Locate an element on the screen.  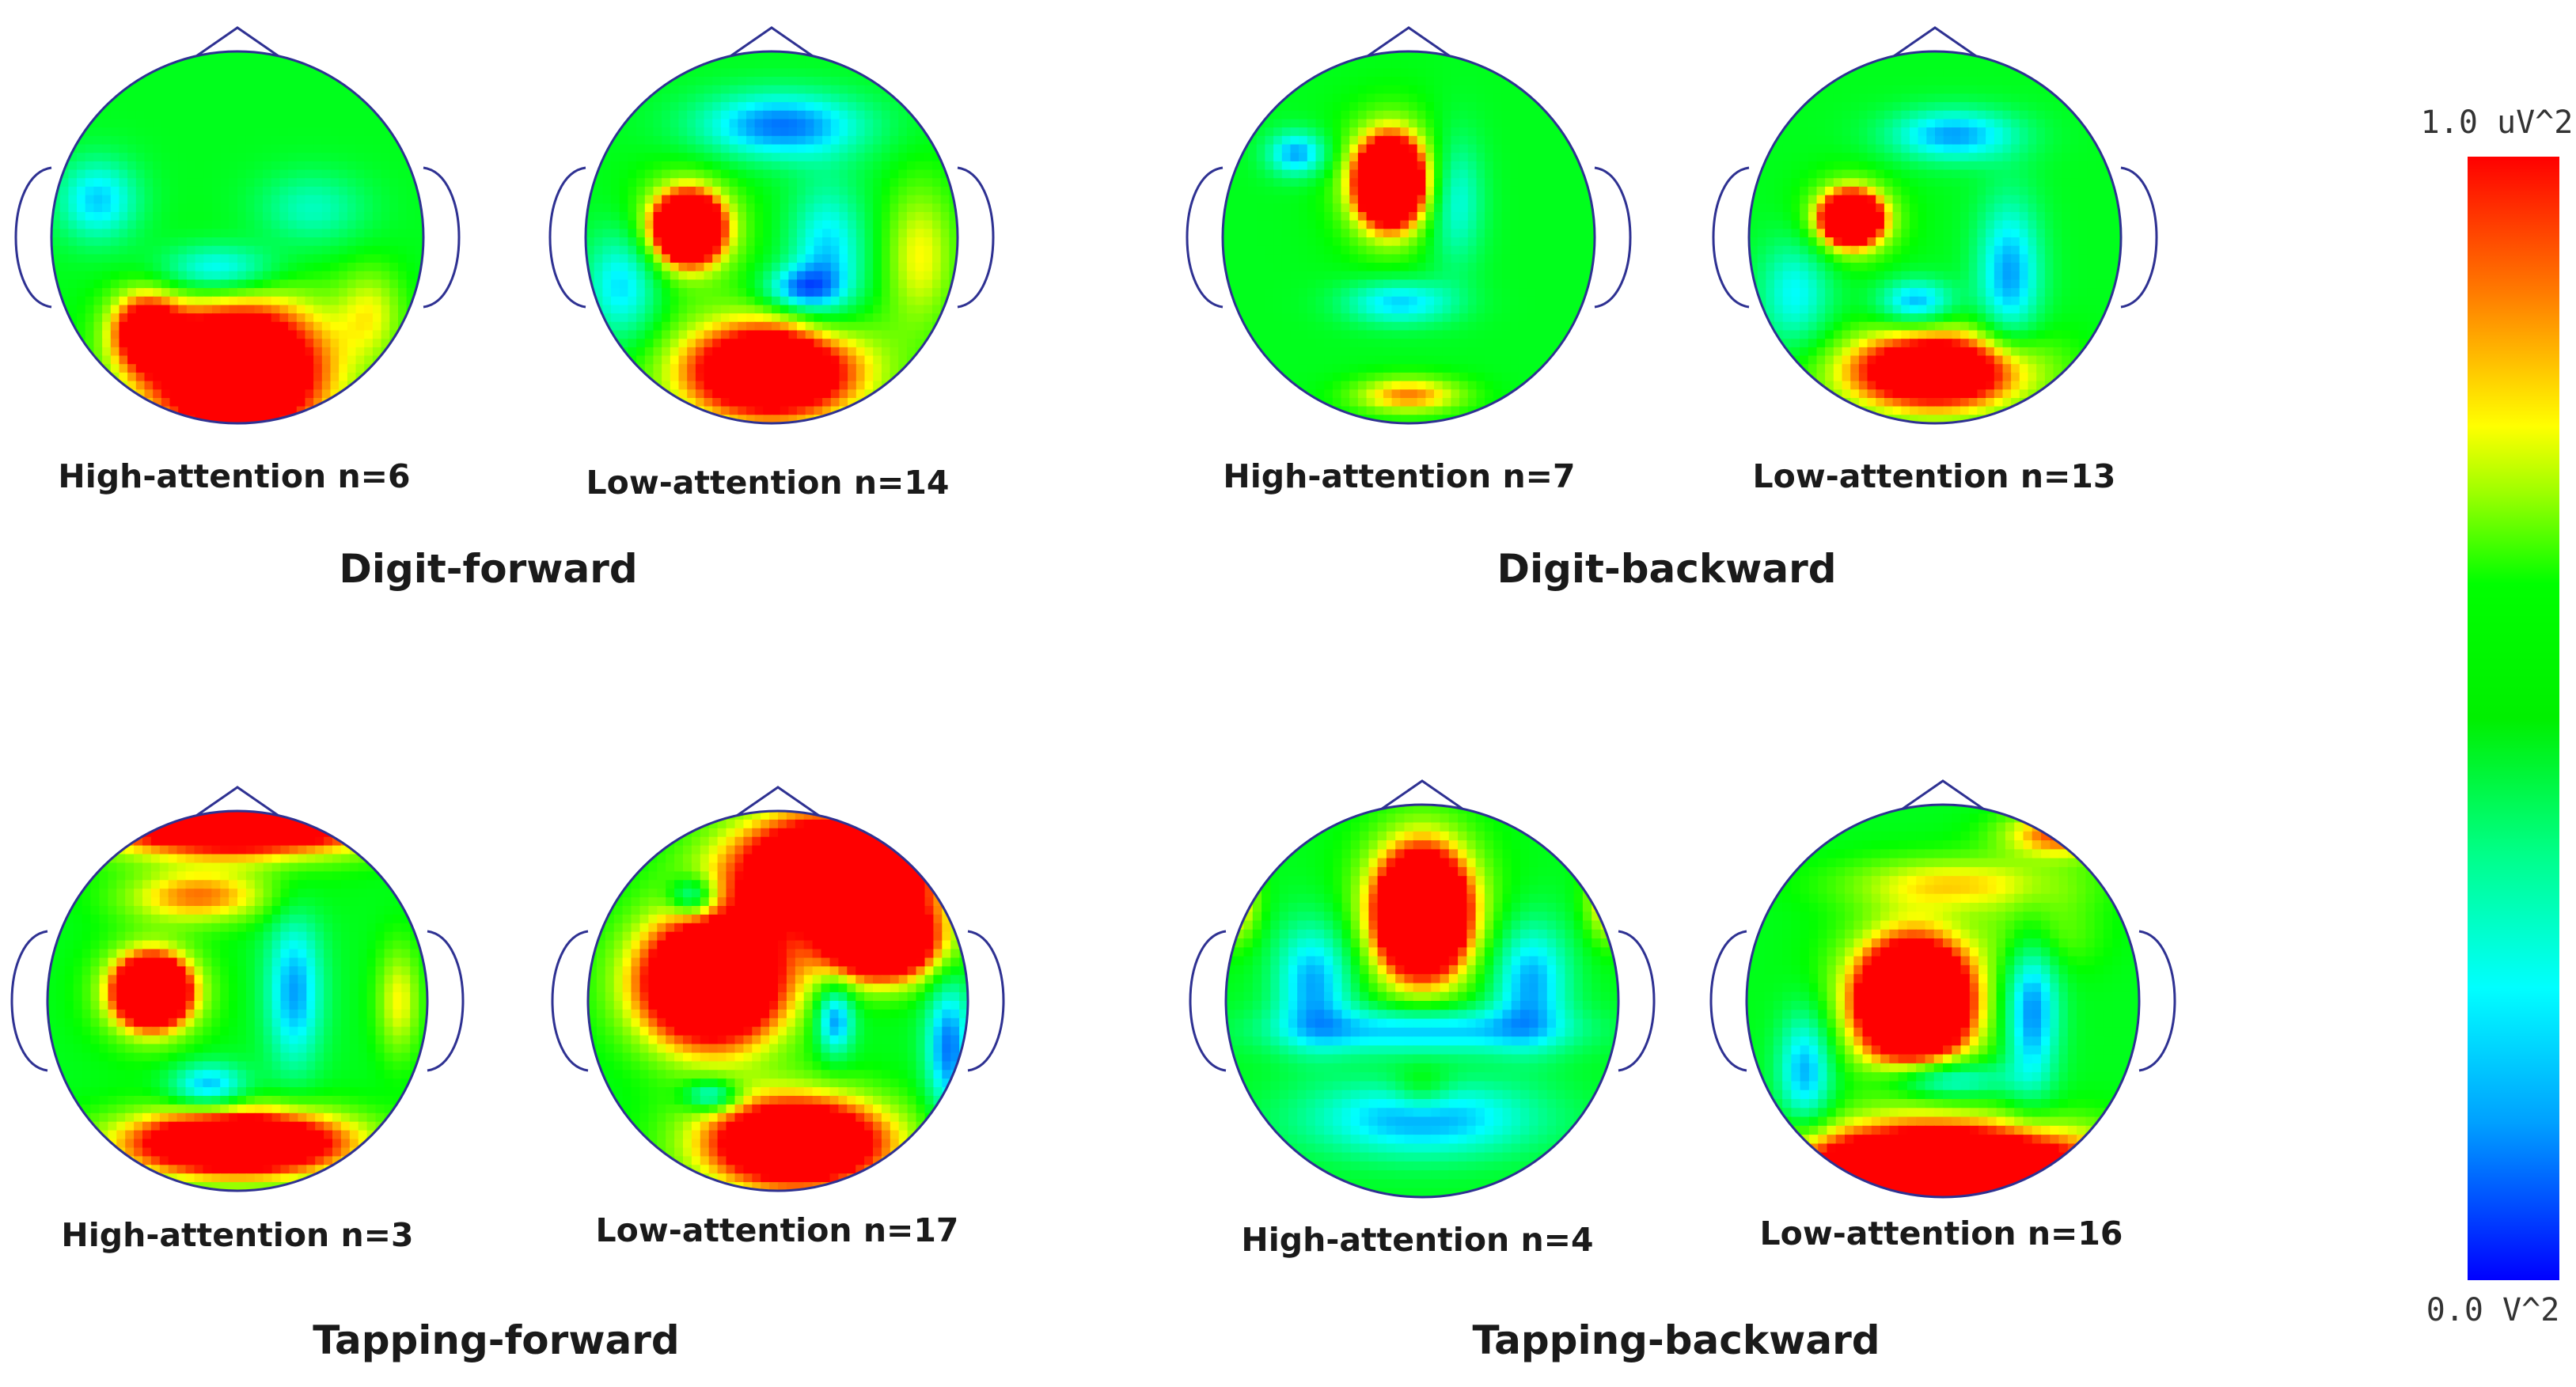
map-caption-tapping-forward-high: High-attention n=3 is located at coordinates (237, 1235).